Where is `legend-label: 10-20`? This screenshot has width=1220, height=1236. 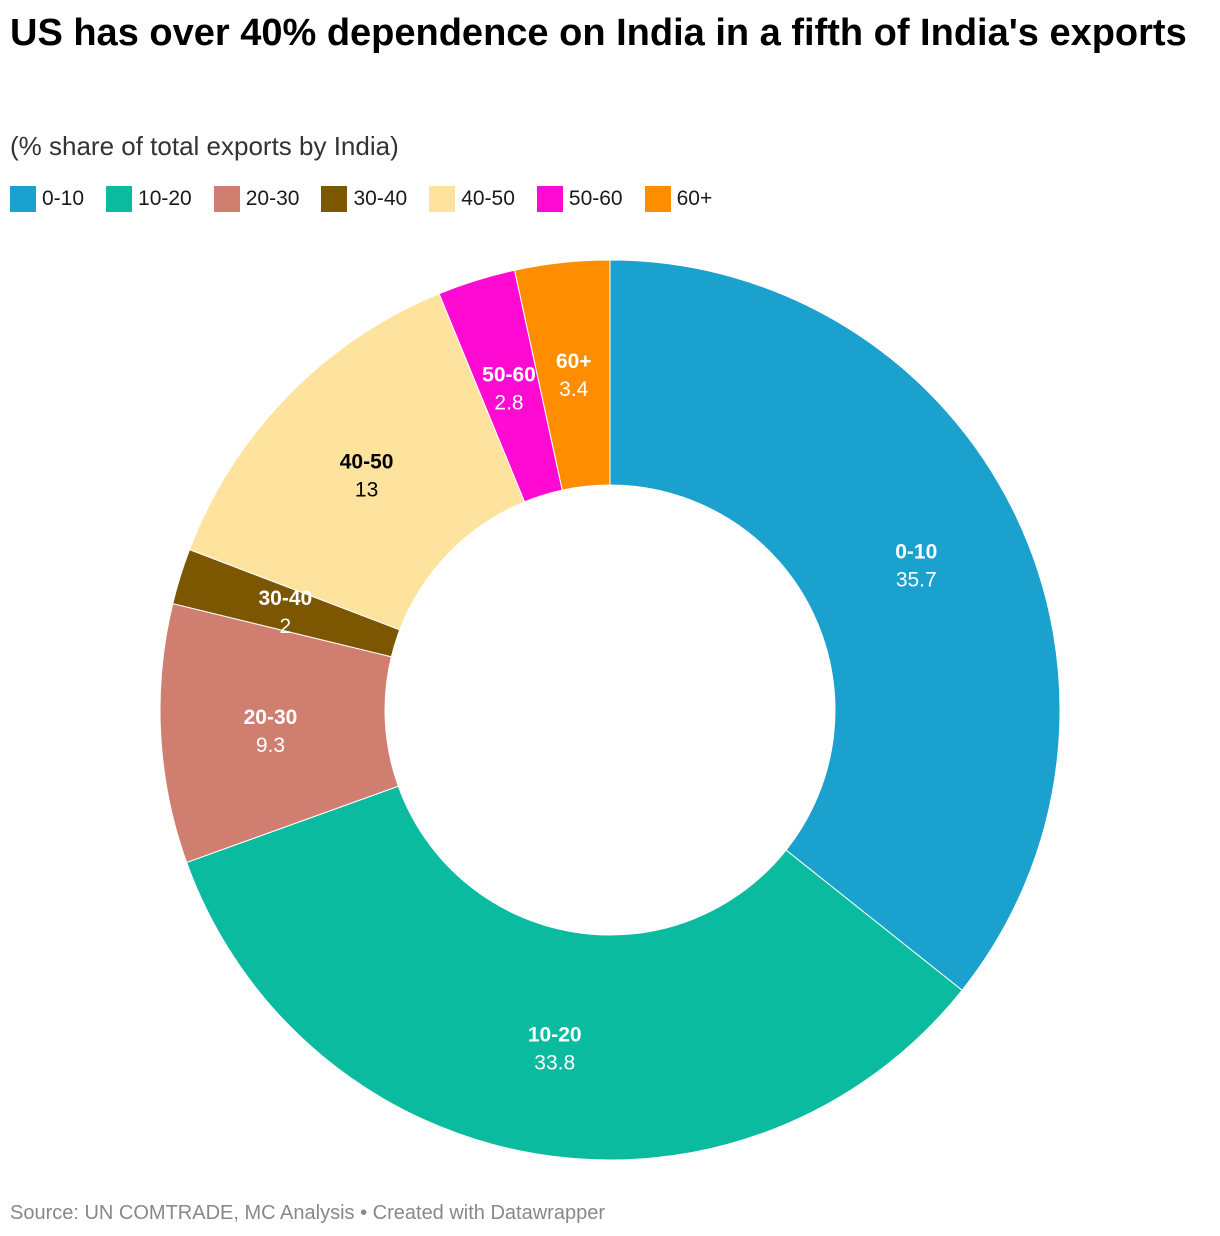 legend-label: 10-20 is located at coordinates (165, 198).